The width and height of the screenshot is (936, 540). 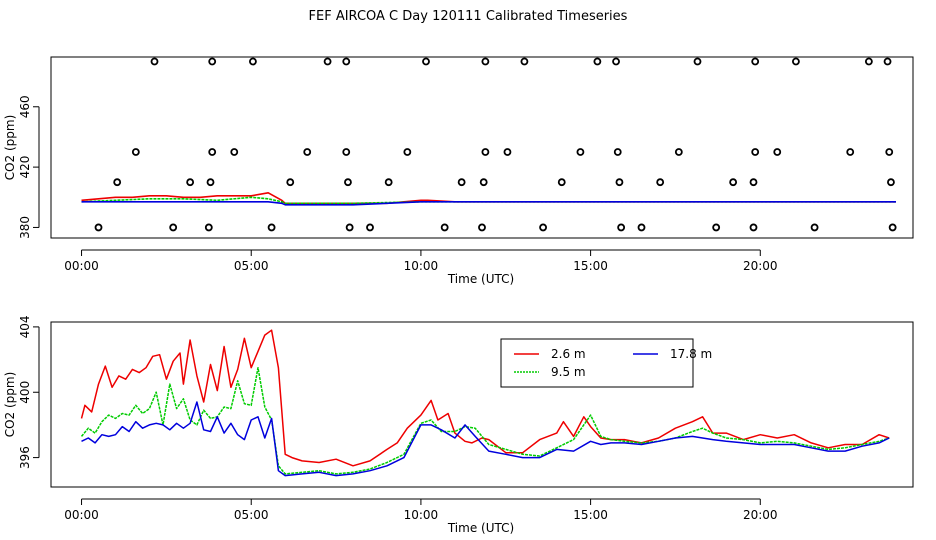 I want to click on legend: 2.6 m 17.8 m 9.5 m, so click(x=606, y=363).